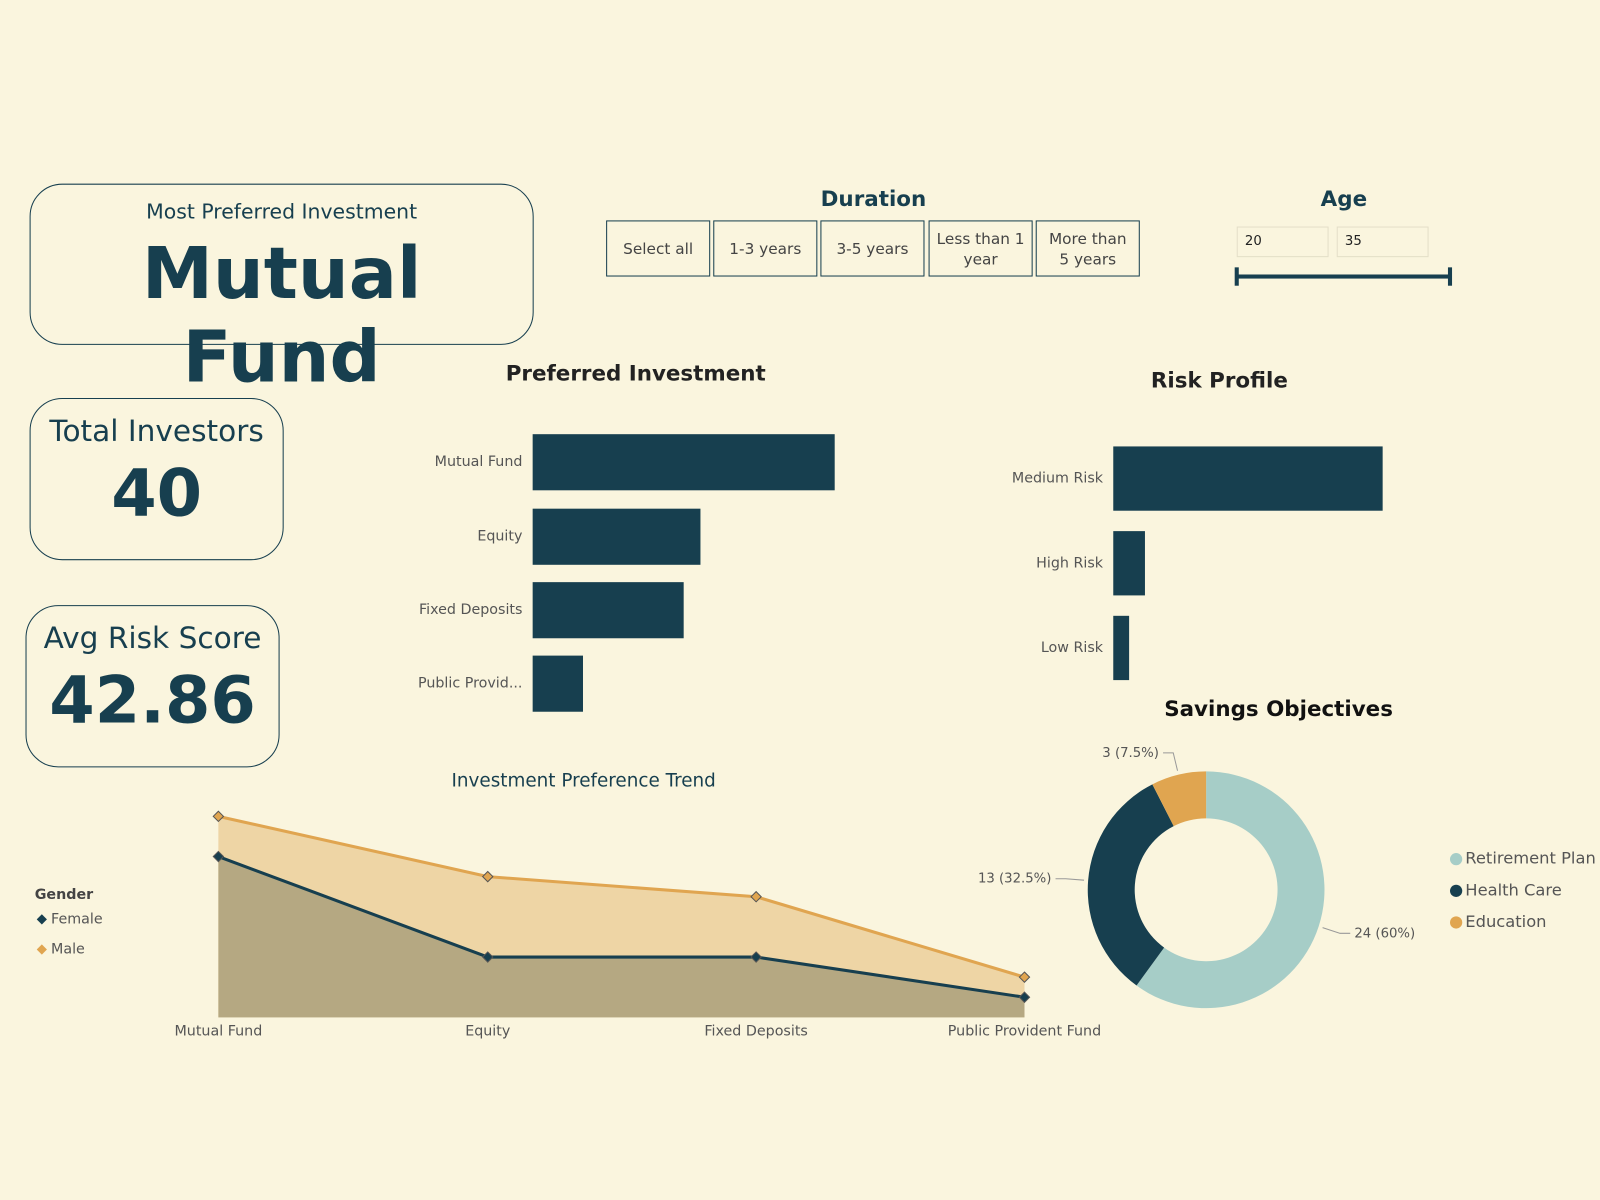 The image size is (1600, 1200). I want to click on legend-label: Female, so click(77, 919).